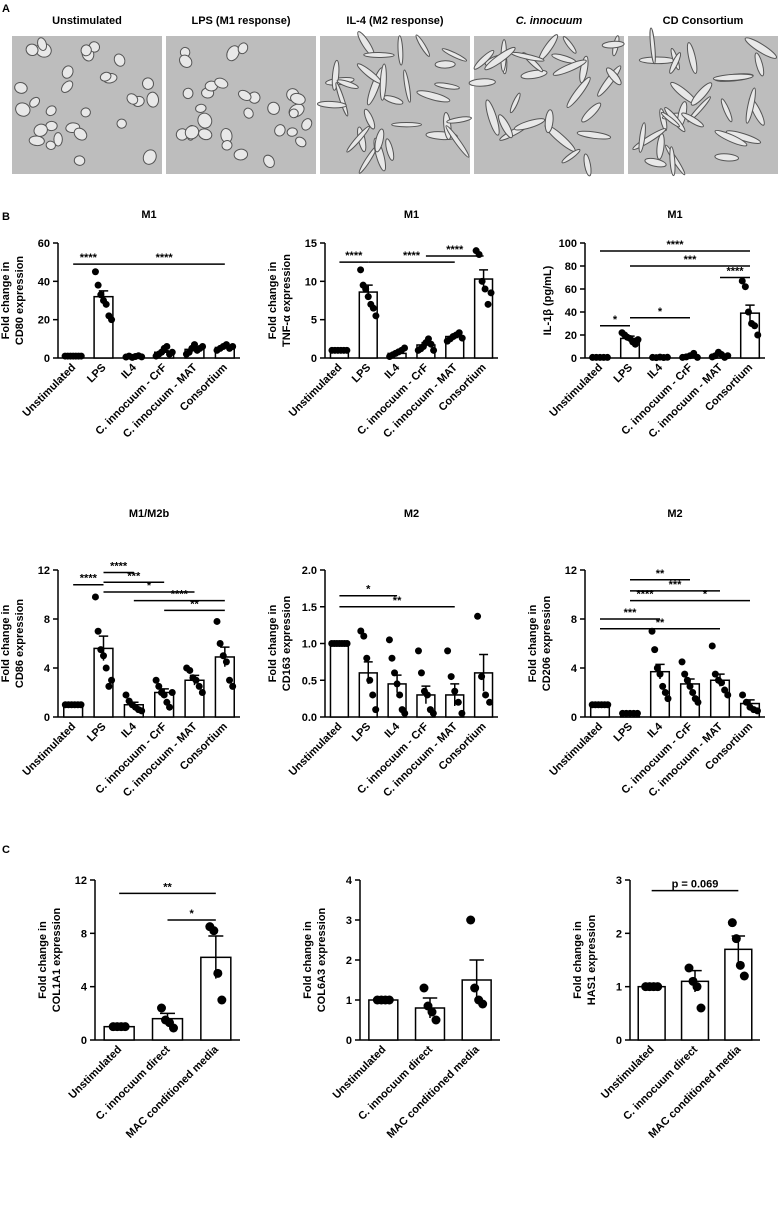 The image size is (782, 1226). I want to click on significance-label: ****, so click(412, 256).